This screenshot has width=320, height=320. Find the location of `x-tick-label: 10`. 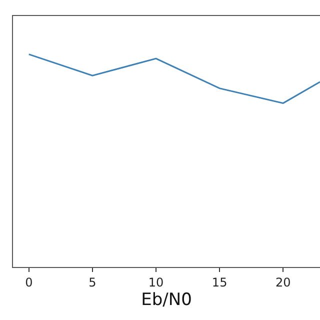

x-tick-label: 10 is located at coordinates (156, 282).